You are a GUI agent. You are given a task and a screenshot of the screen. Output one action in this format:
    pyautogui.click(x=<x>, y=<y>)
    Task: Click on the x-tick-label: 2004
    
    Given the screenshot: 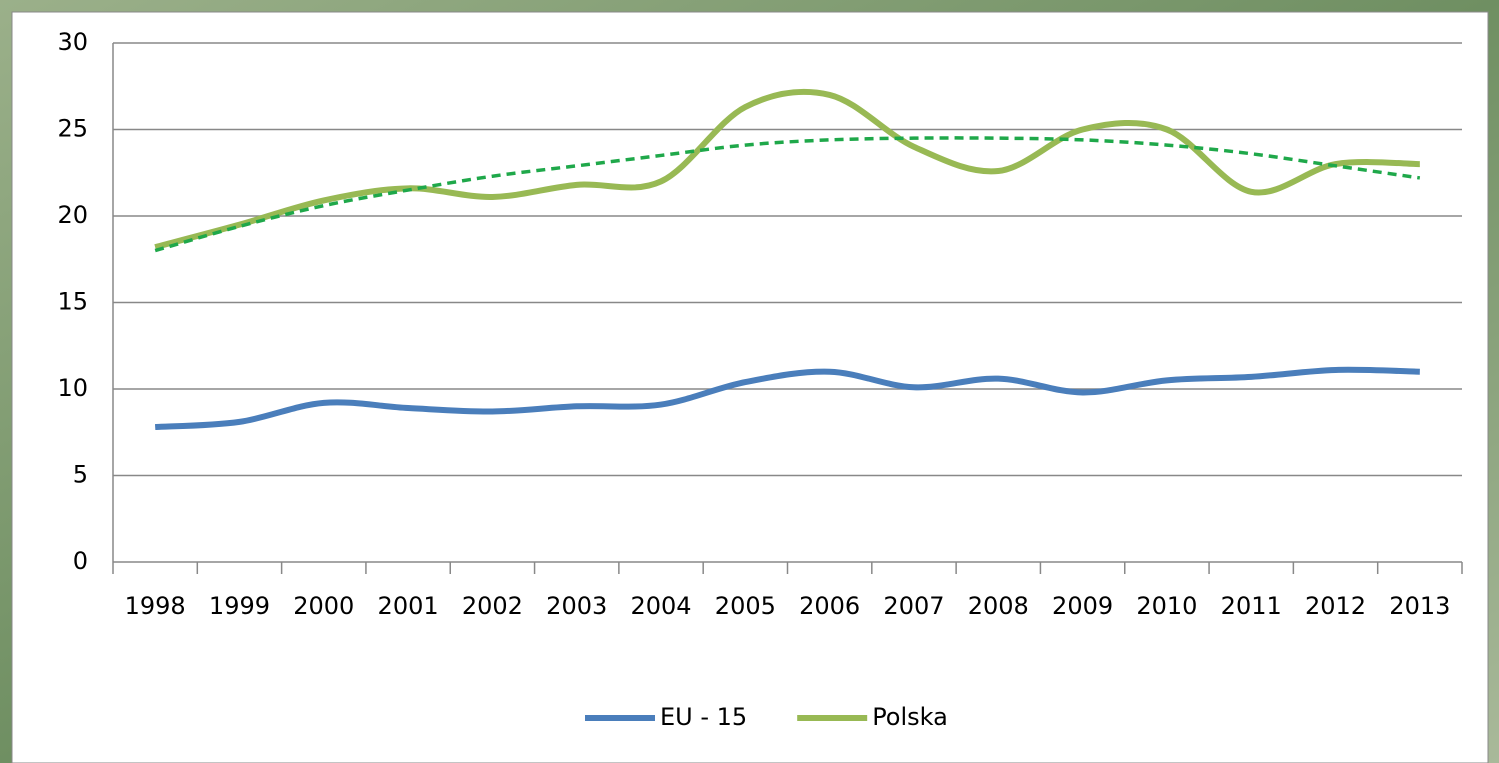 What is the action you would take?
    pyautogui.click(x=660, y=606)
    